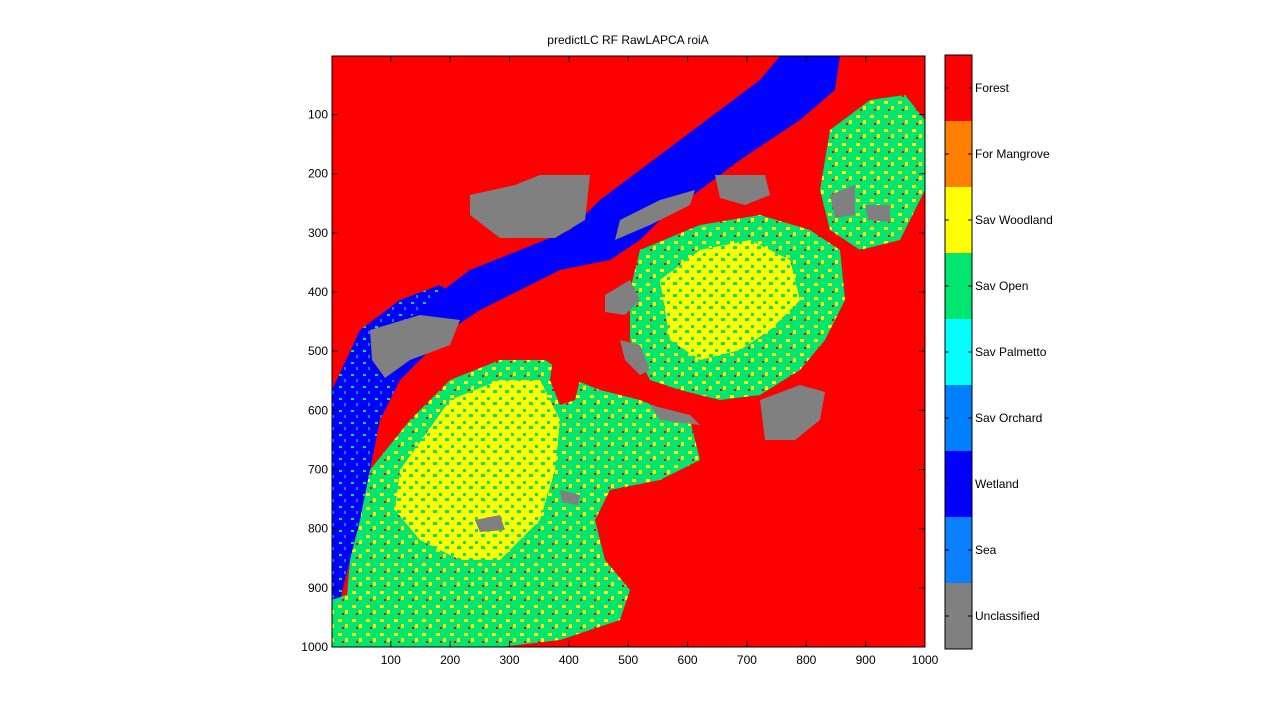 Image resolution: width=1281 pixels, height=728 pixels. Describe the element at coordinates (318, 292) in the screenshot. I see `y-tick-label: 400` at that location.